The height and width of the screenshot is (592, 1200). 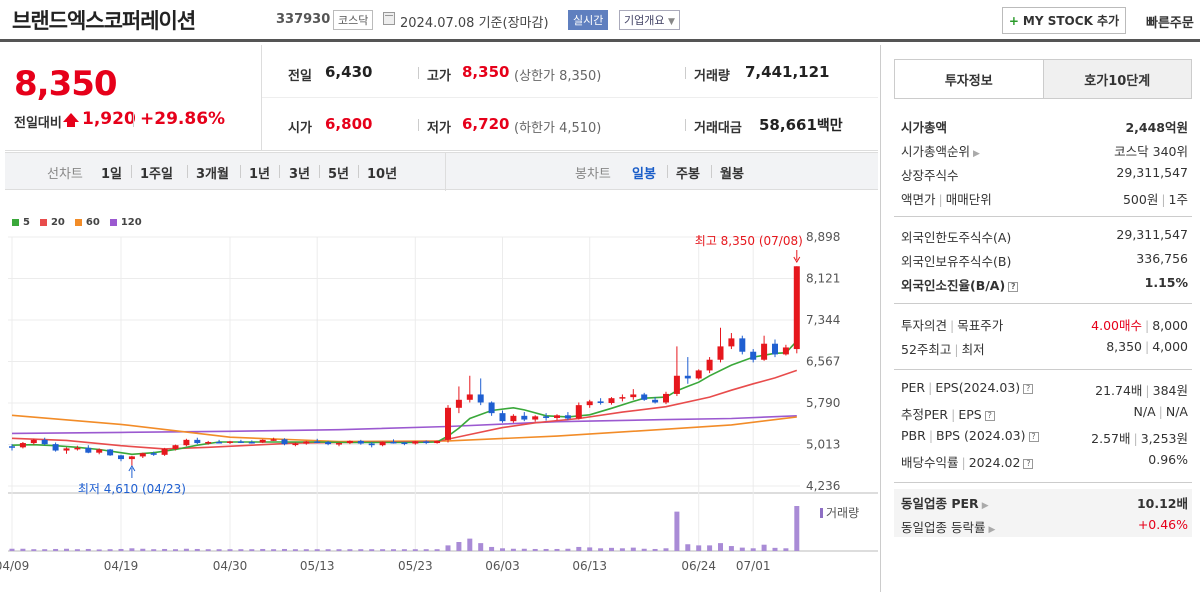 I want to click on info-value: N/A | N/A, so click(x=1161, y=411).